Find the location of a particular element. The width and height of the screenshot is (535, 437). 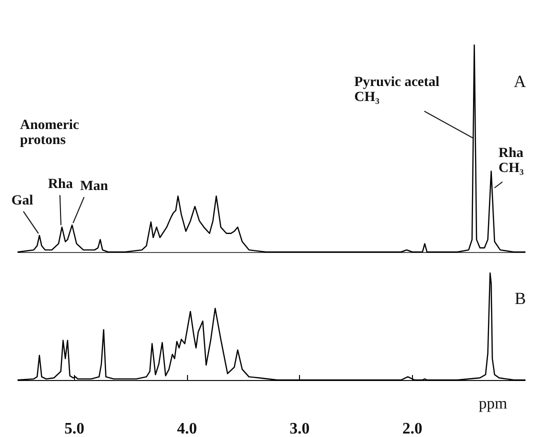

x-tick-label: 4.0 is located at coordinates (187, 428).